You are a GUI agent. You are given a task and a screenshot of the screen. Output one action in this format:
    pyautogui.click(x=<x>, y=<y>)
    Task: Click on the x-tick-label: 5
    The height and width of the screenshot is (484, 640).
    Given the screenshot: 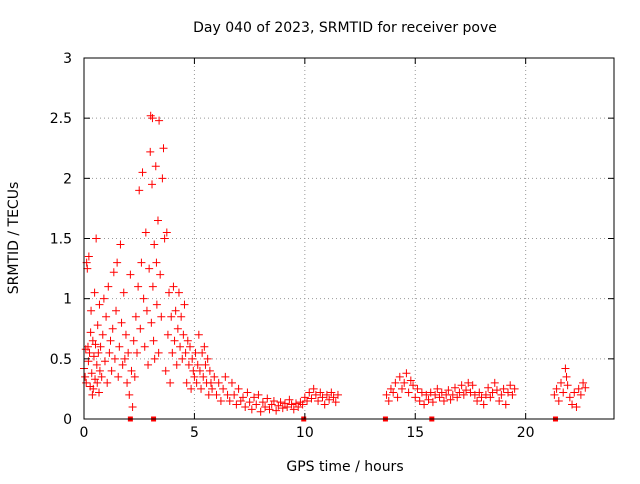 What is the action you would take?
    pyautogui.click(x=194, y=433)
    